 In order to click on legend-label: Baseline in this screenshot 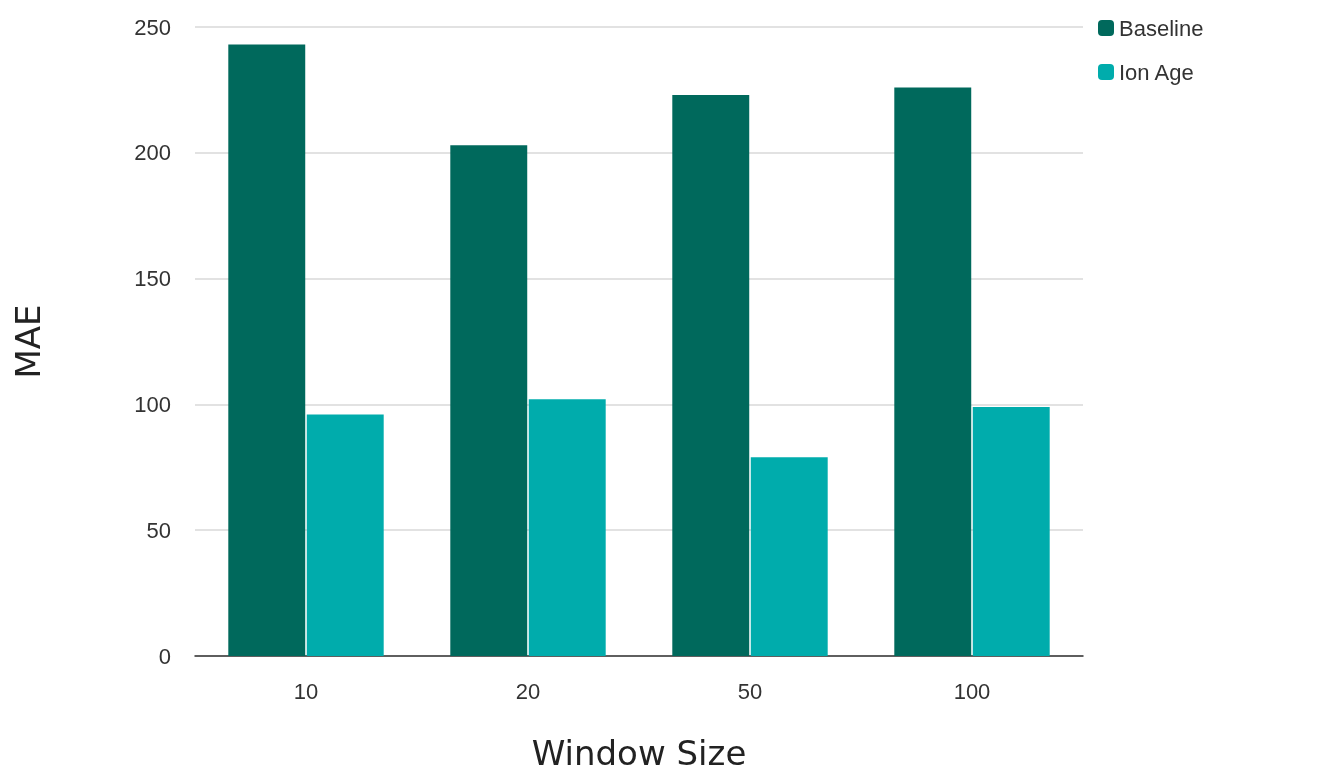, I will do `click(1161, 28)`.